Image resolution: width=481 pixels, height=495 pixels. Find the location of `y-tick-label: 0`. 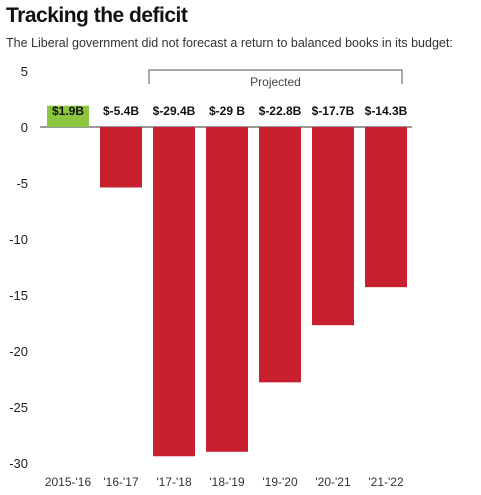

y-tick-label: 0 is located at coordinates (24, 127).